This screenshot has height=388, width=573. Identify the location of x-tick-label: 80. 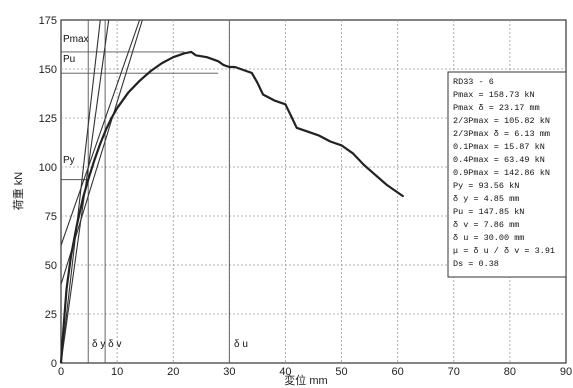
(510, 372).